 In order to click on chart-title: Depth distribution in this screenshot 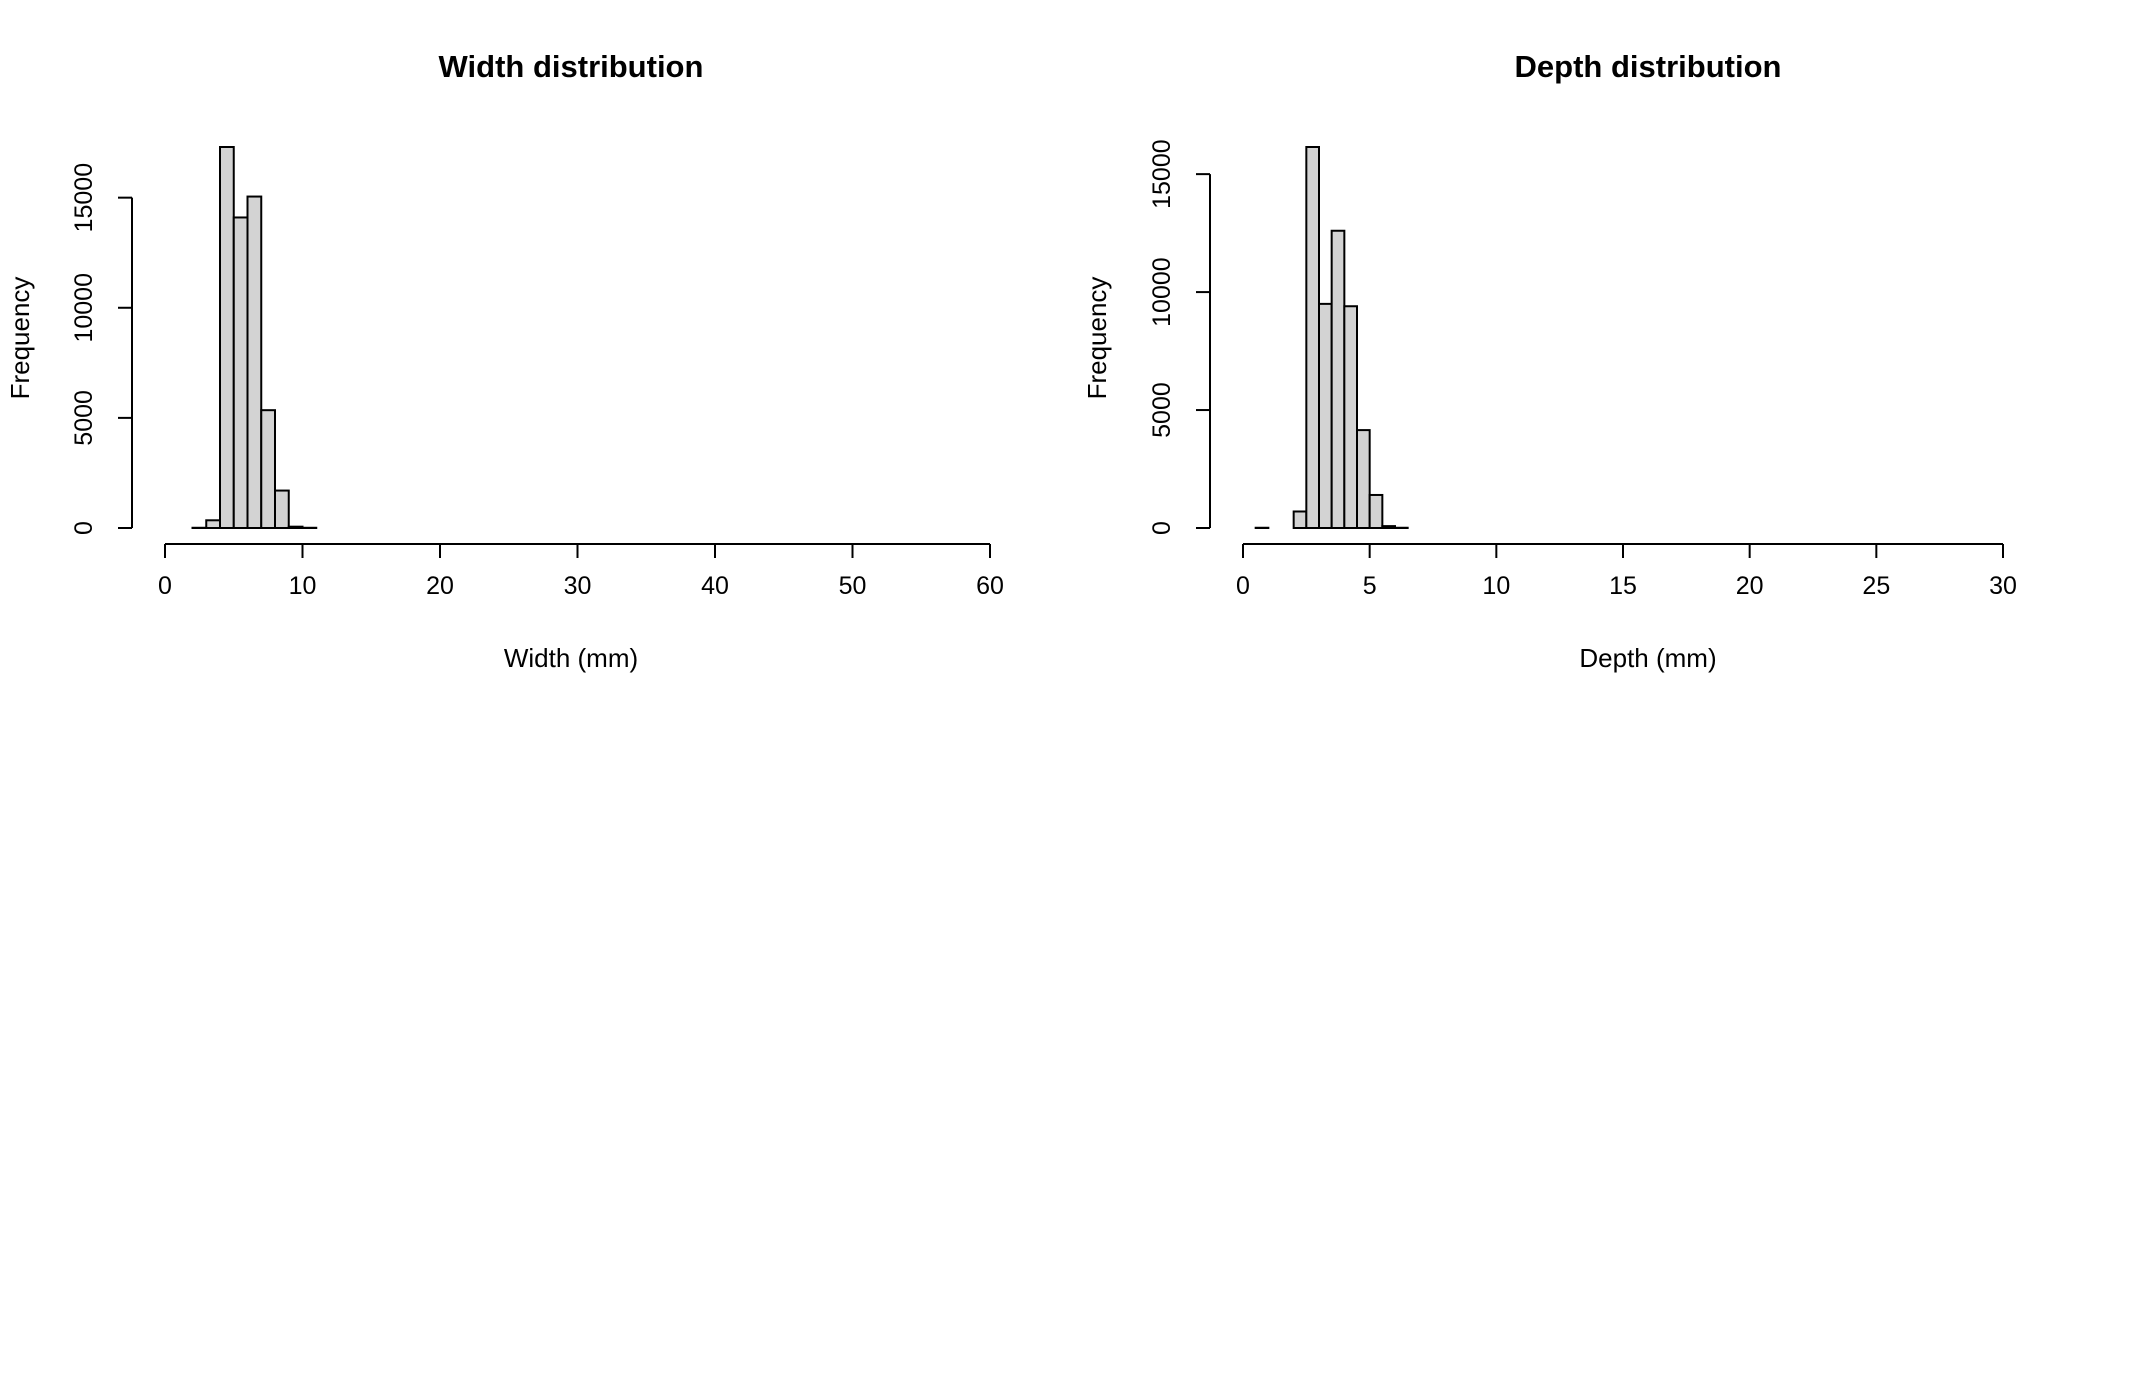, I will do `click(1648, 66)`.